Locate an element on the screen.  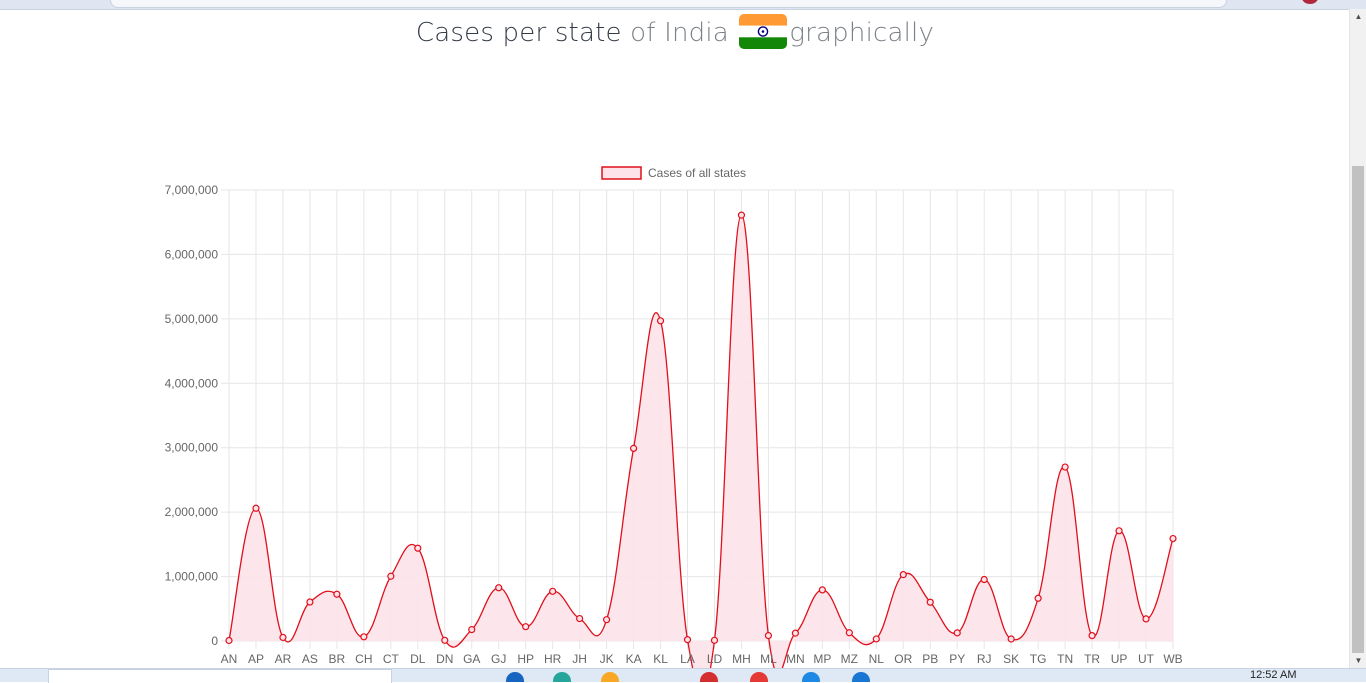
chart-legend: Cases of all states is located at coordinates (673, 173).